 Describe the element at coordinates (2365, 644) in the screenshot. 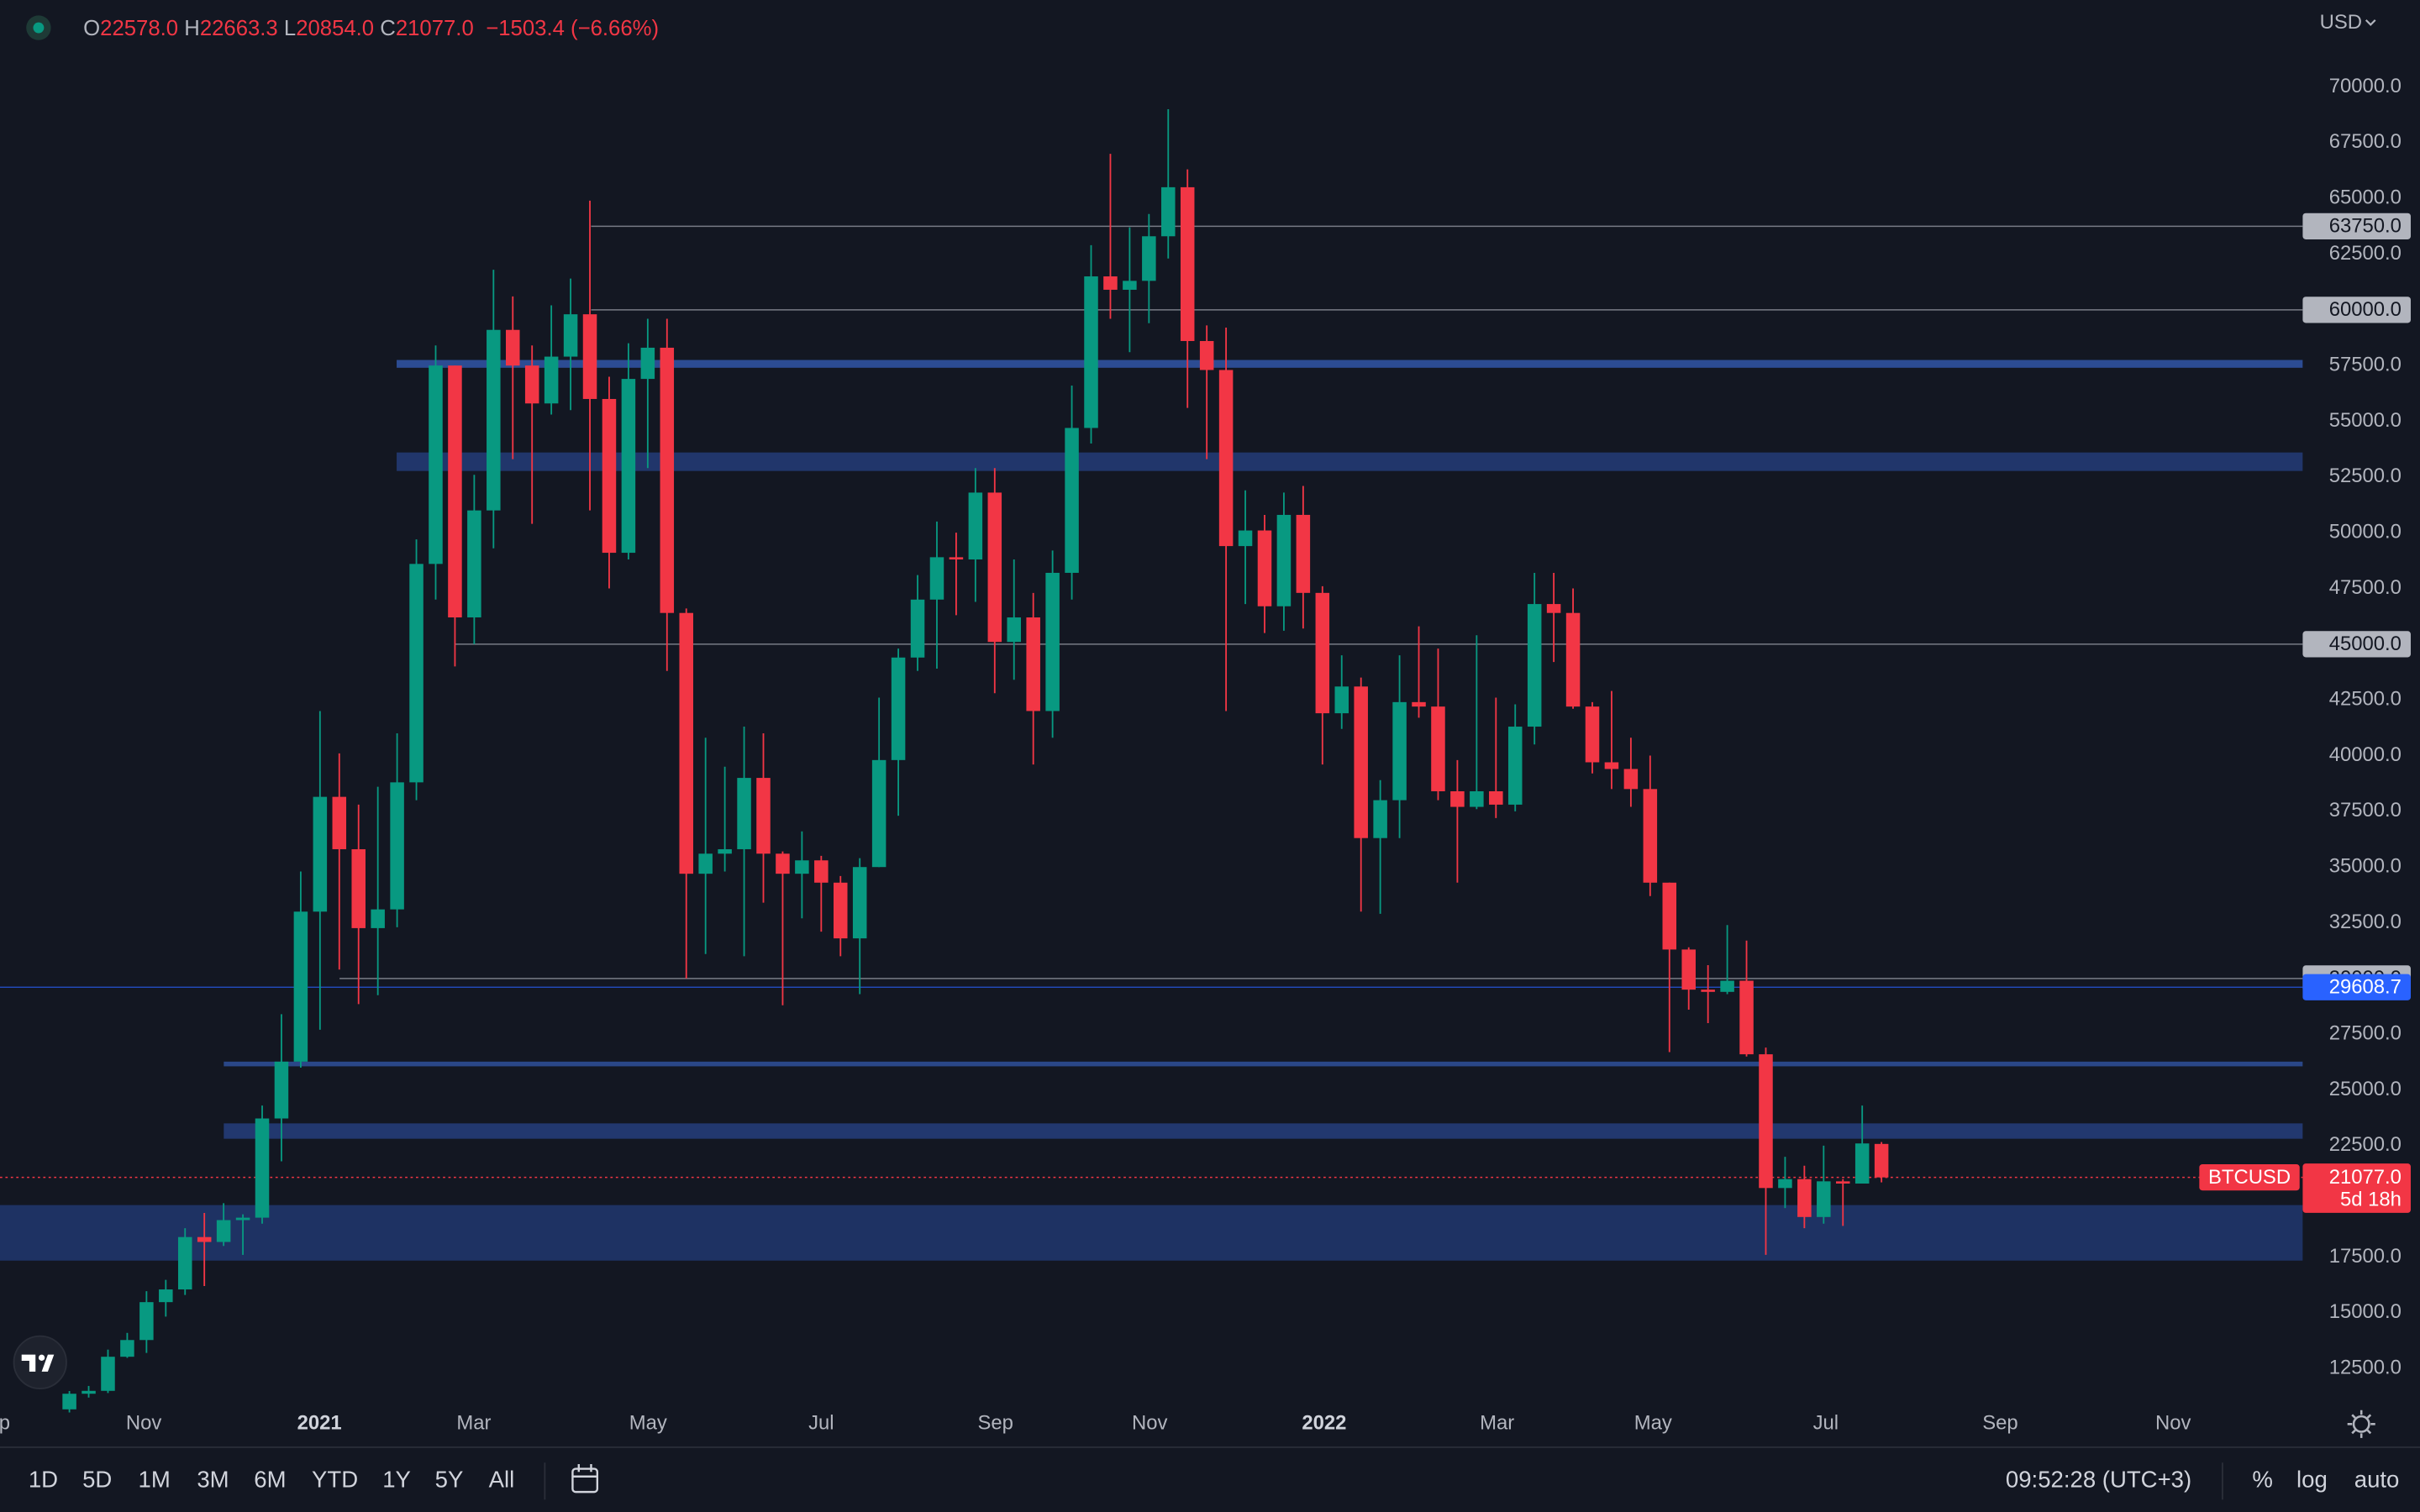

I see `level-label: 45000.0` at that location.